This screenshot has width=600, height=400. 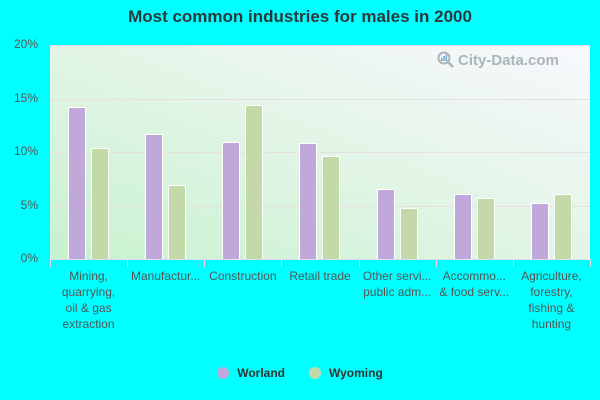 I want to click on y-tick-label: 10%, so click(x=25, y=151).